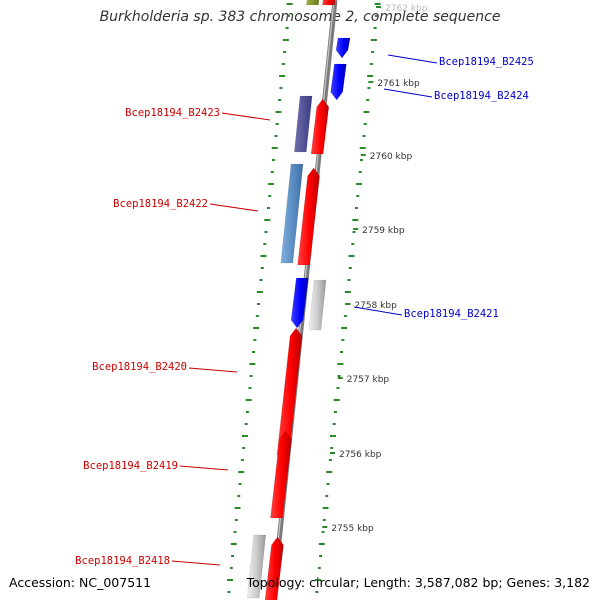 This screenshot has height=600, width=600. I want to click on gene-feature-bcep18194-b2424, so click(338, 82).